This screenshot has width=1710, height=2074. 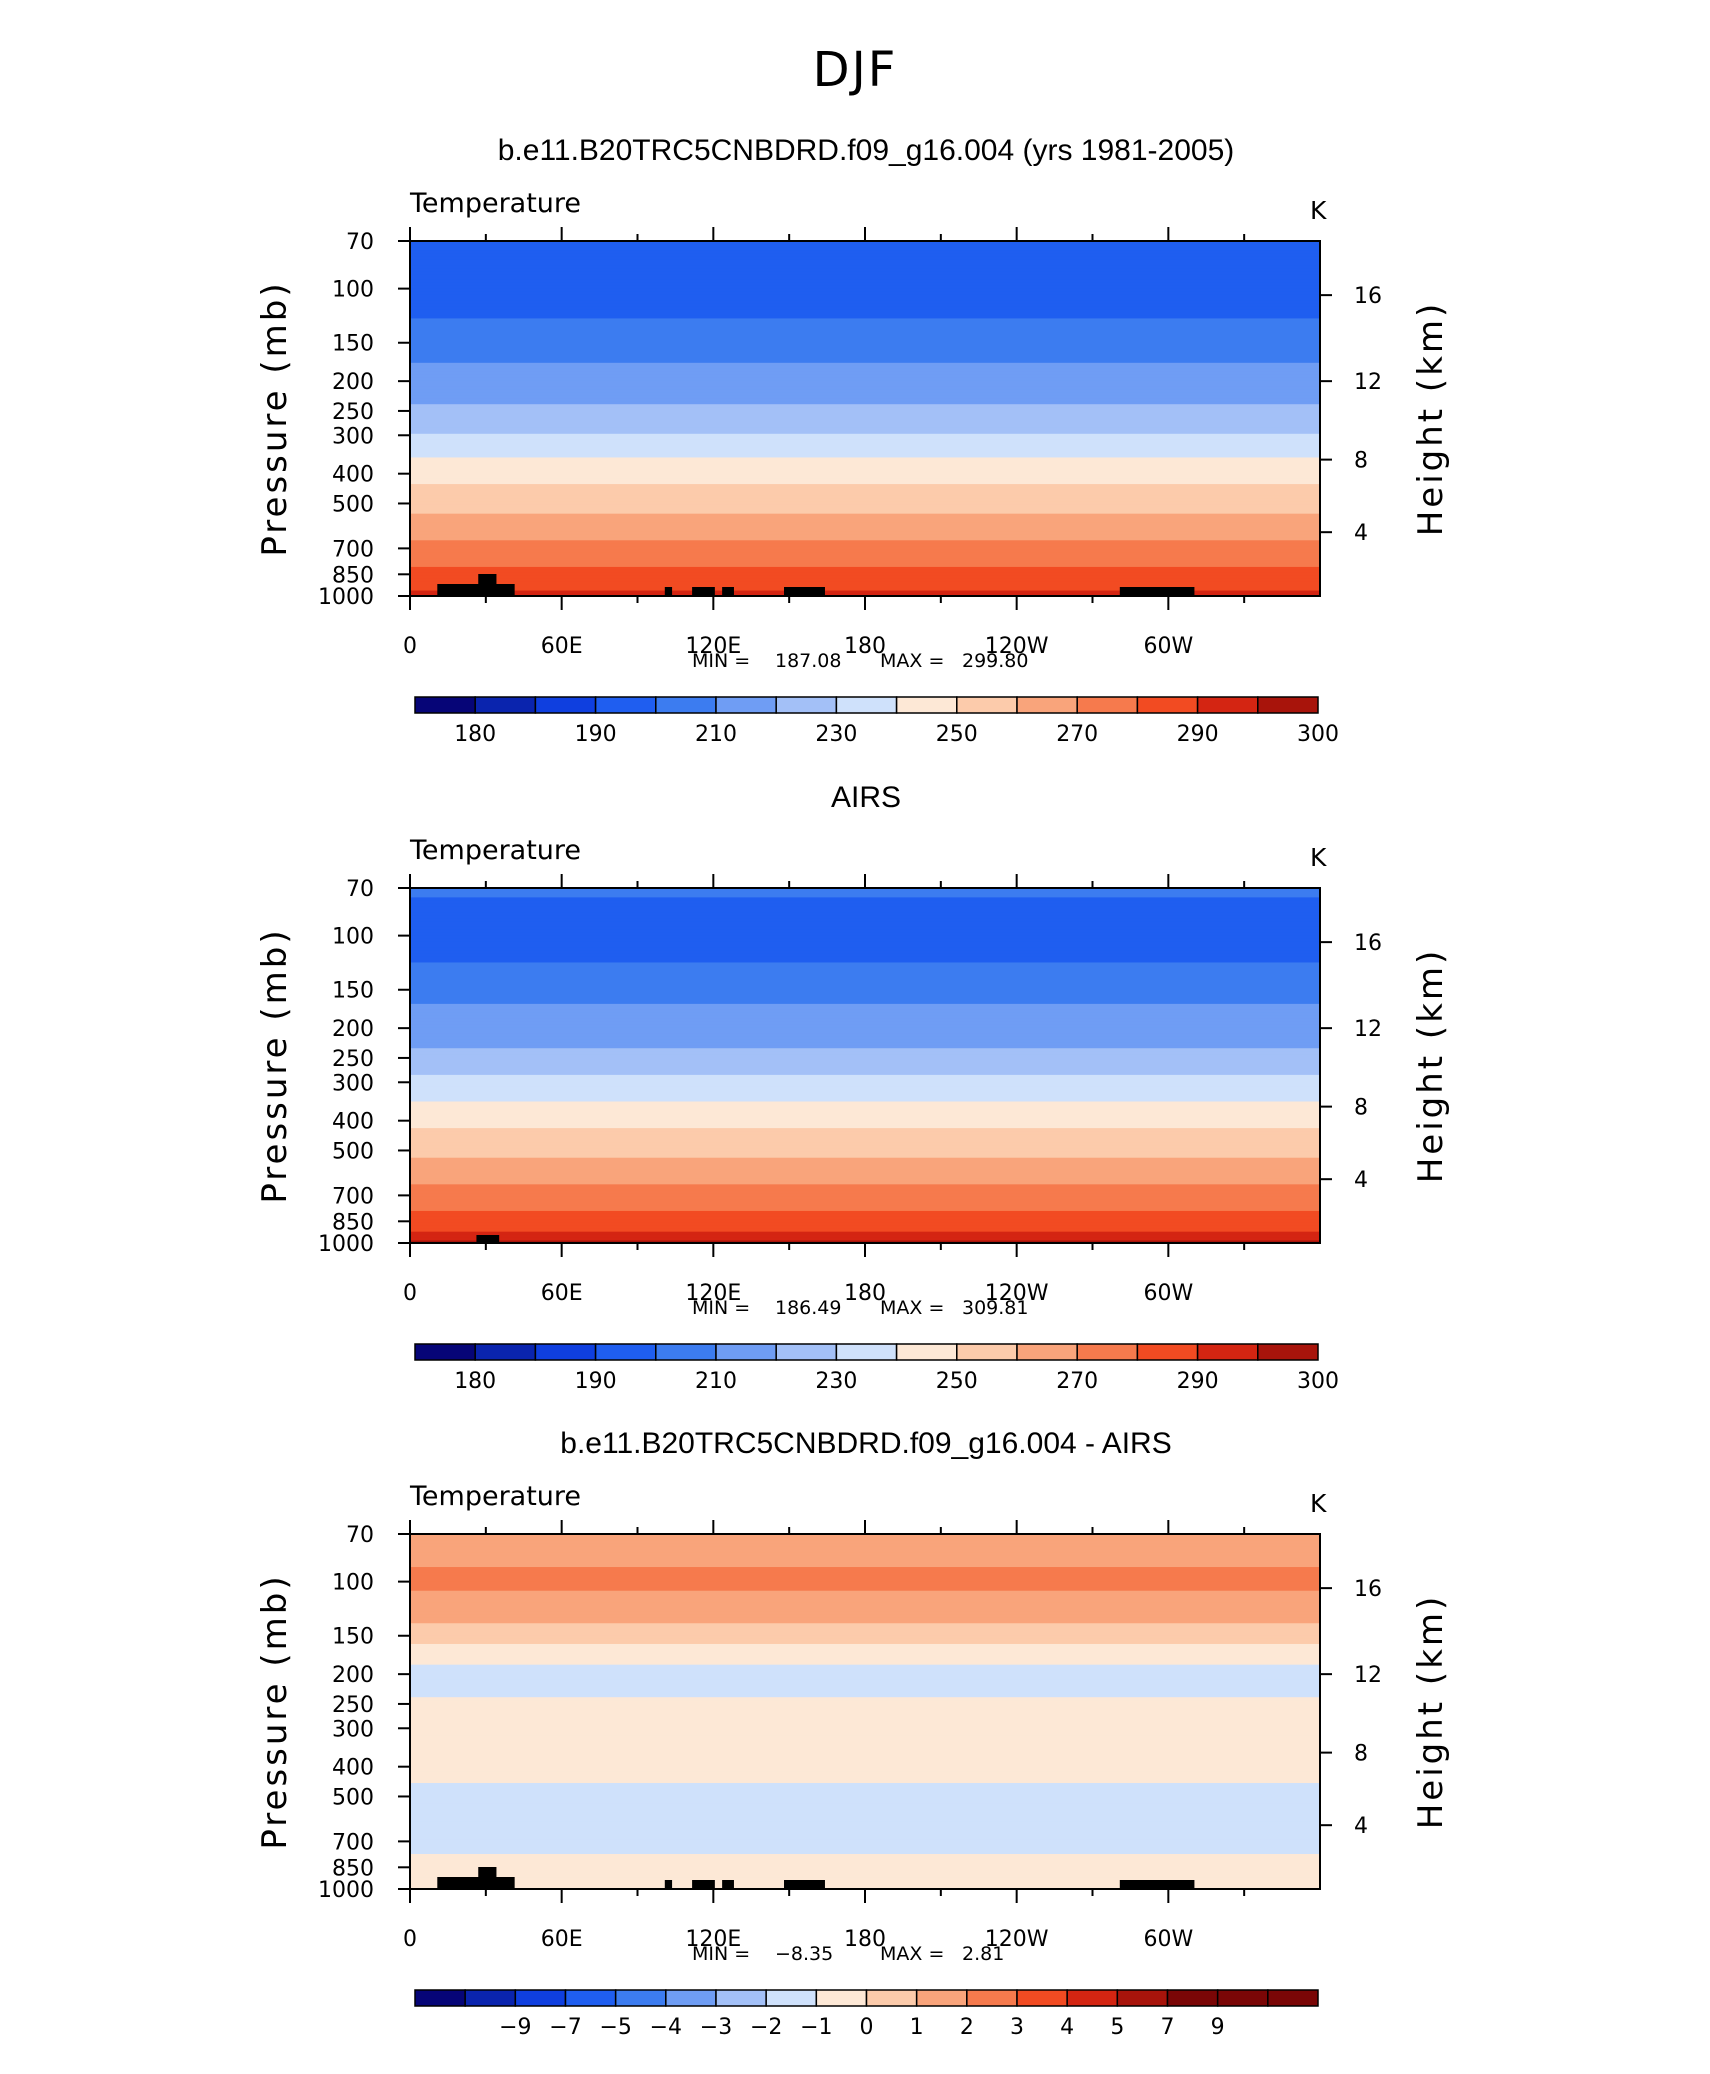 I want to click on colorbar-label: 5, so click(x=1117, y=2027).